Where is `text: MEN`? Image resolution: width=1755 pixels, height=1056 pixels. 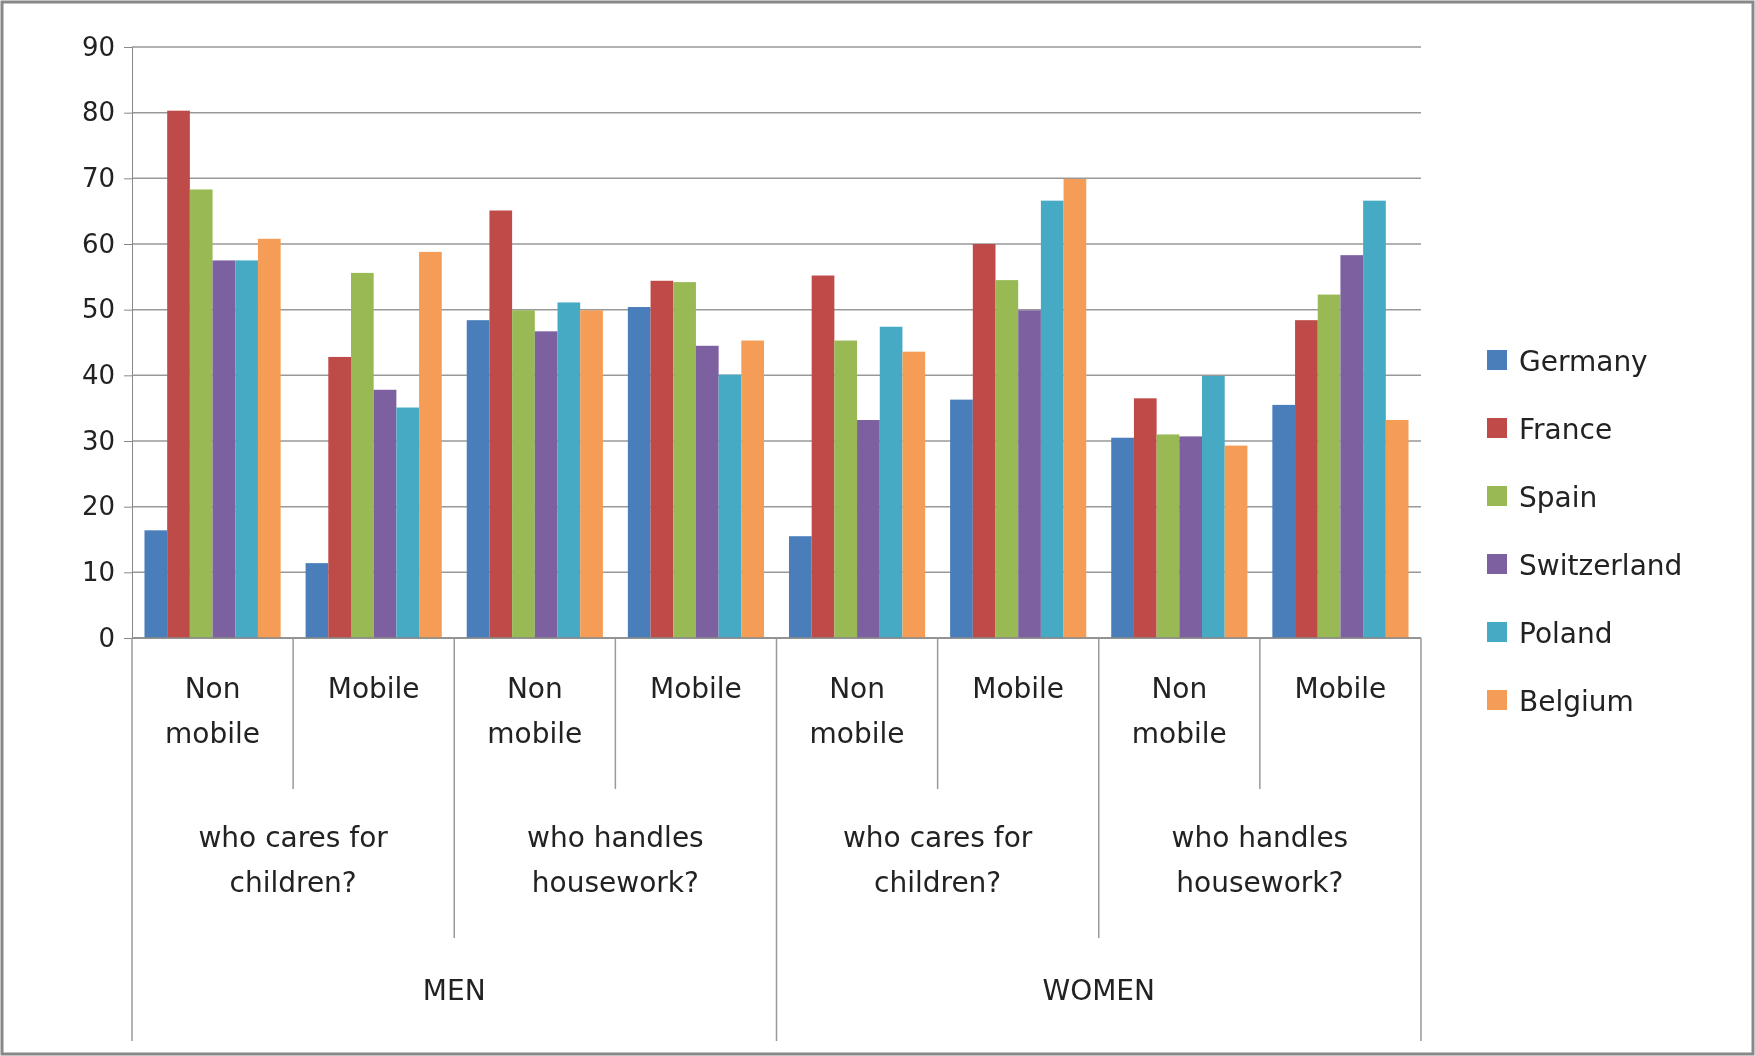 text: MEN is located at coordinates (454, 990).